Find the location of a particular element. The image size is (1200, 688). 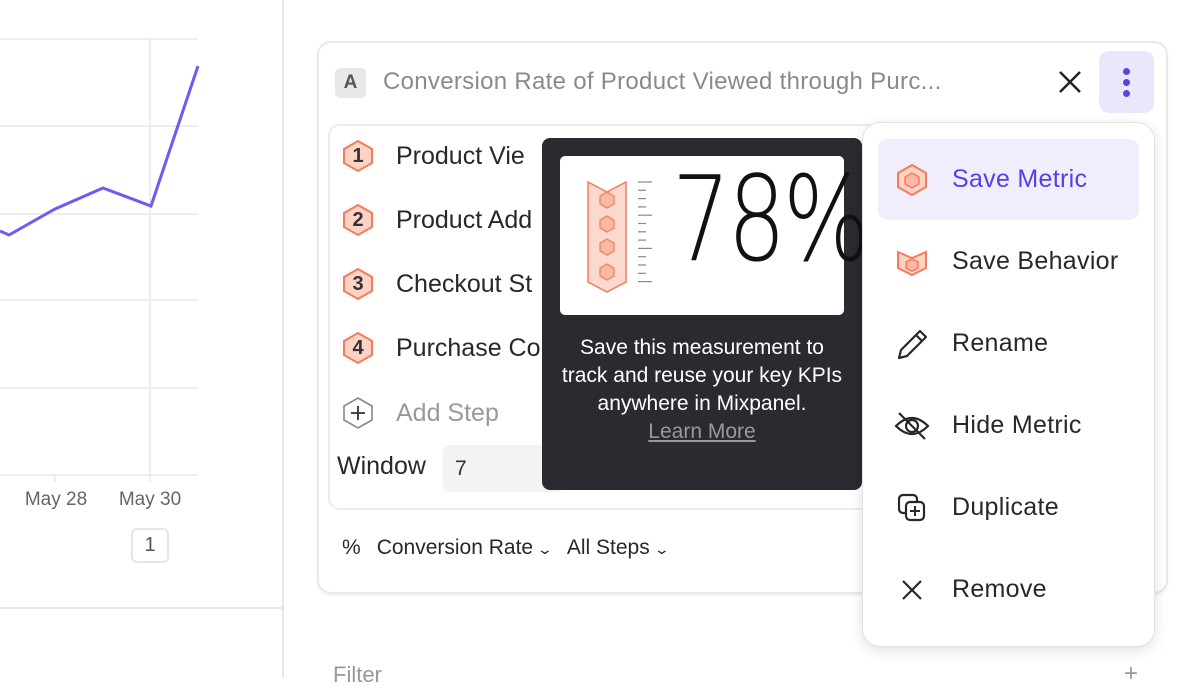

add-hex-icon is located at coordinates (358, 413).